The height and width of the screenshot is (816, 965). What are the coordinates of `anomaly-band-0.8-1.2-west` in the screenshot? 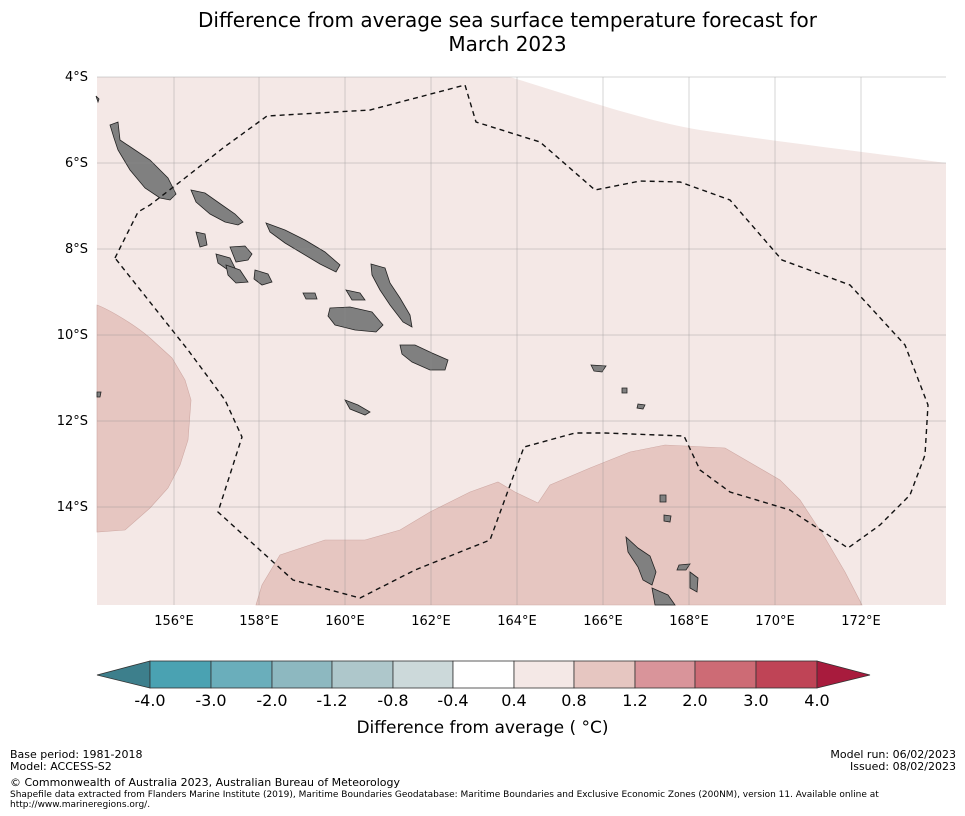 It's located at (144, 418).